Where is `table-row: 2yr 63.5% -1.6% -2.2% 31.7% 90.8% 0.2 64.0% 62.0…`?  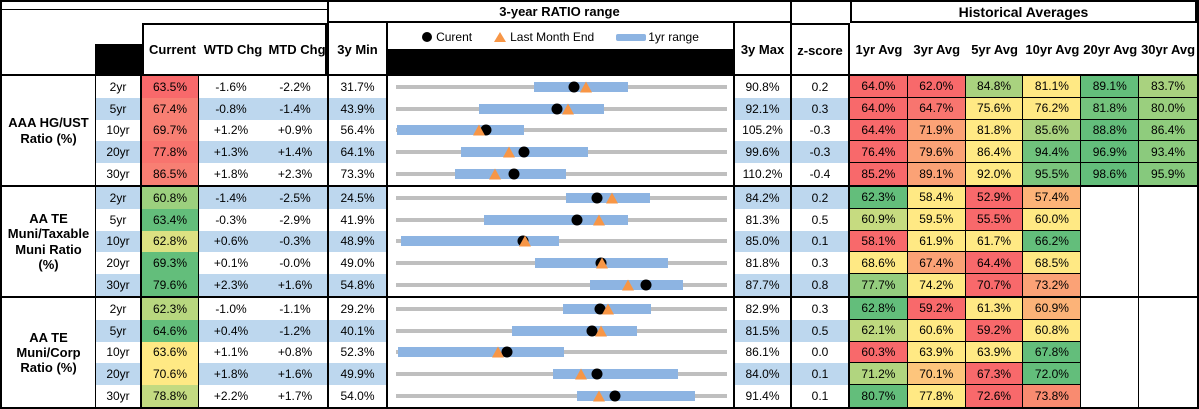
table-row: 2yr 63.5% -1.6% -2.2% 31.7% 90.8% 0.2 64.0% 62.0… is located at coordinates (646, 87).